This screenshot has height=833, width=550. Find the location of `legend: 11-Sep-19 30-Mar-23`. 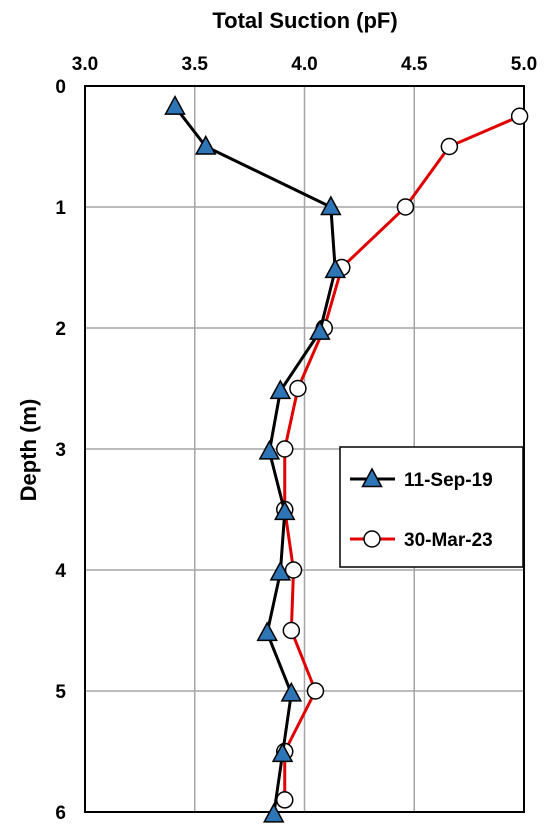

legend: 11-Sep-19 30-Mar-23 is located at coordinates (431, 507).